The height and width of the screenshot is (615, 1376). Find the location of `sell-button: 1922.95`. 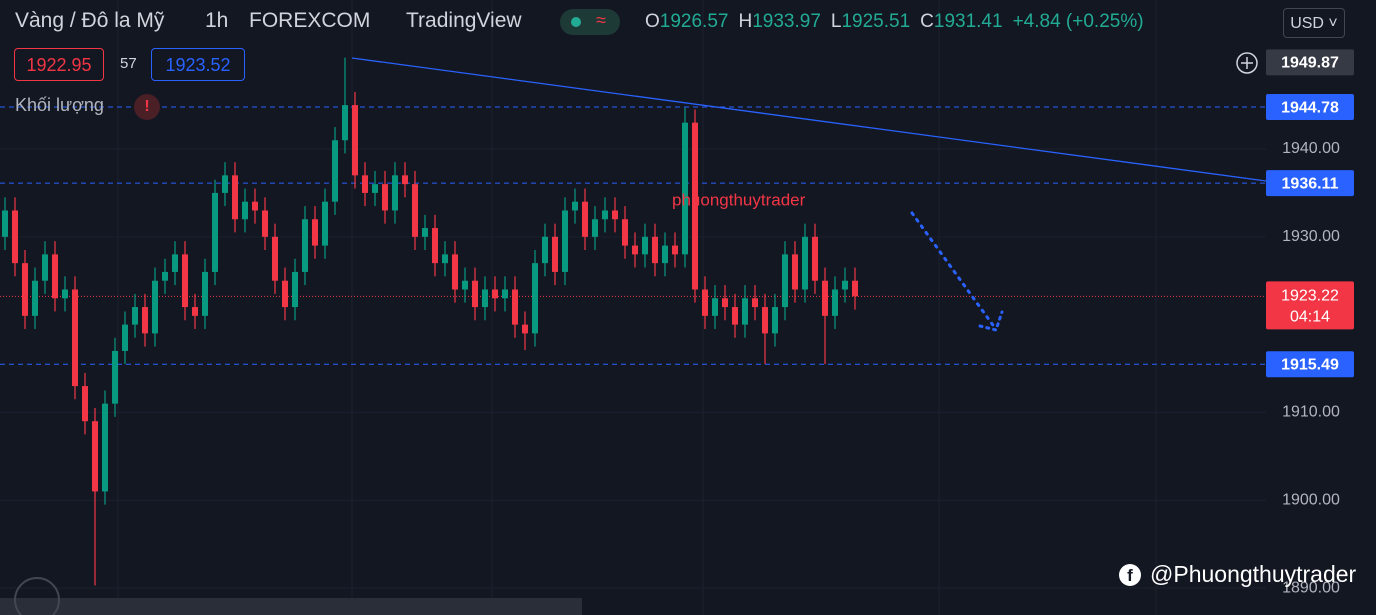

sell-button: 1922.95 is located at coordinates (59, 64).